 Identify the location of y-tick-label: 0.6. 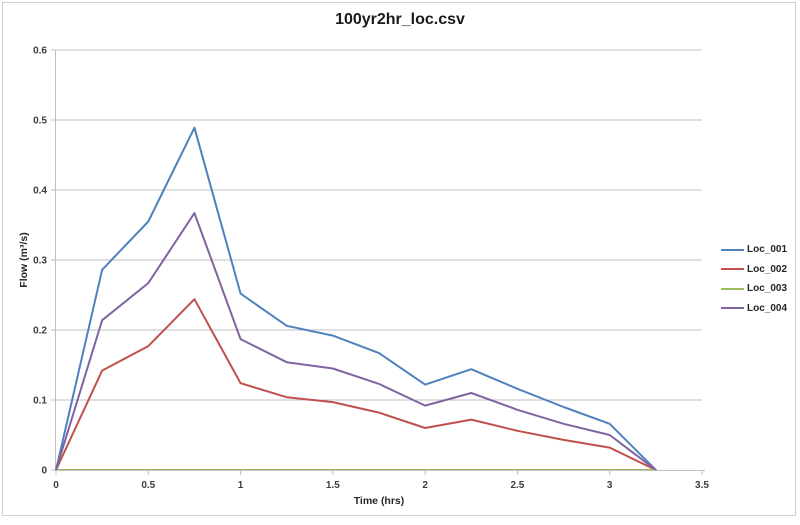
(40, 51).